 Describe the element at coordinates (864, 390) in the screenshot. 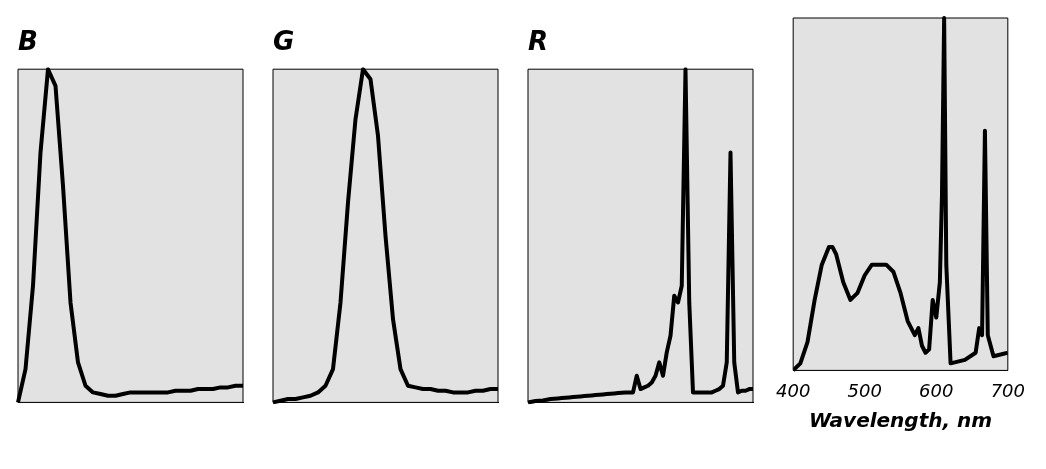

I see `x-tick-label: 500` at that location.